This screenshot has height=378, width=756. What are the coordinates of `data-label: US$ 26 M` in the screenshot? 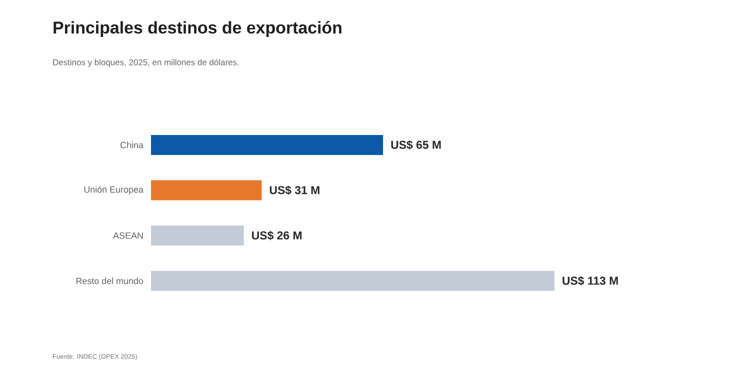 It's located at (277, 235).